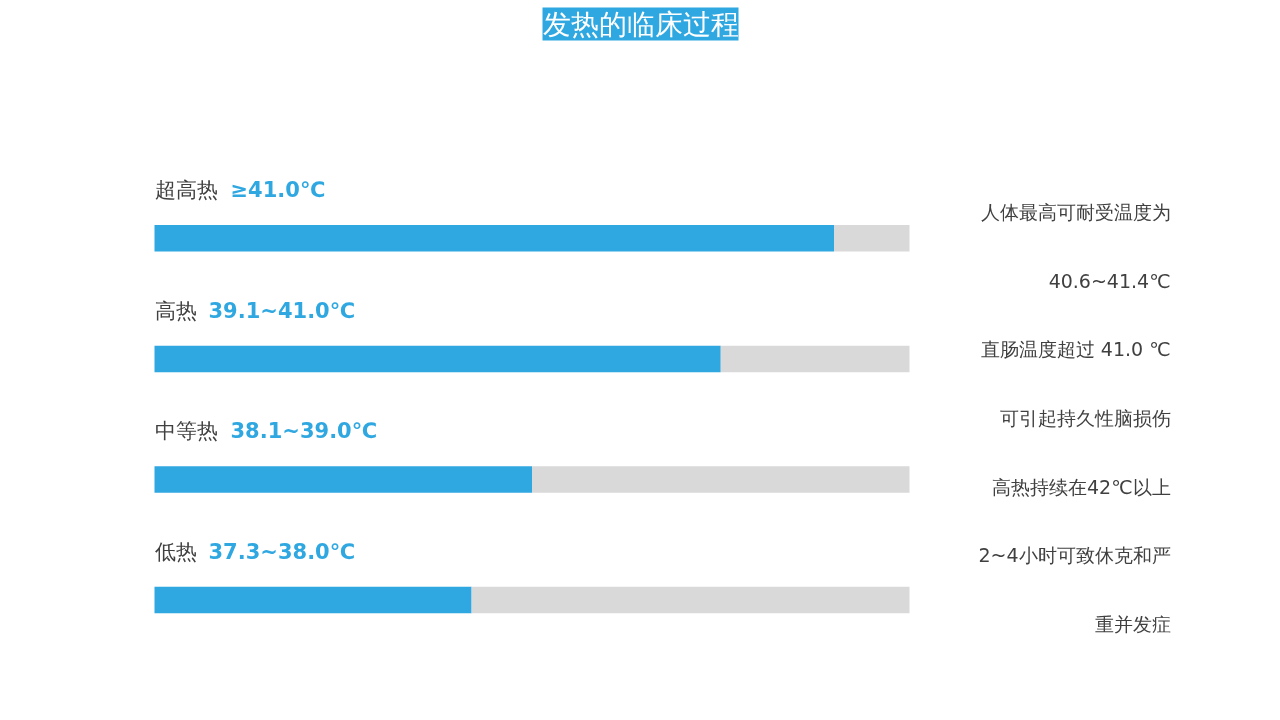 The width and height of the screenshot is (1280, 720). Describe the element at coordinates (1075, 211) in the screenshot. I see `text: 人体最高可耐受温度为` at that location.